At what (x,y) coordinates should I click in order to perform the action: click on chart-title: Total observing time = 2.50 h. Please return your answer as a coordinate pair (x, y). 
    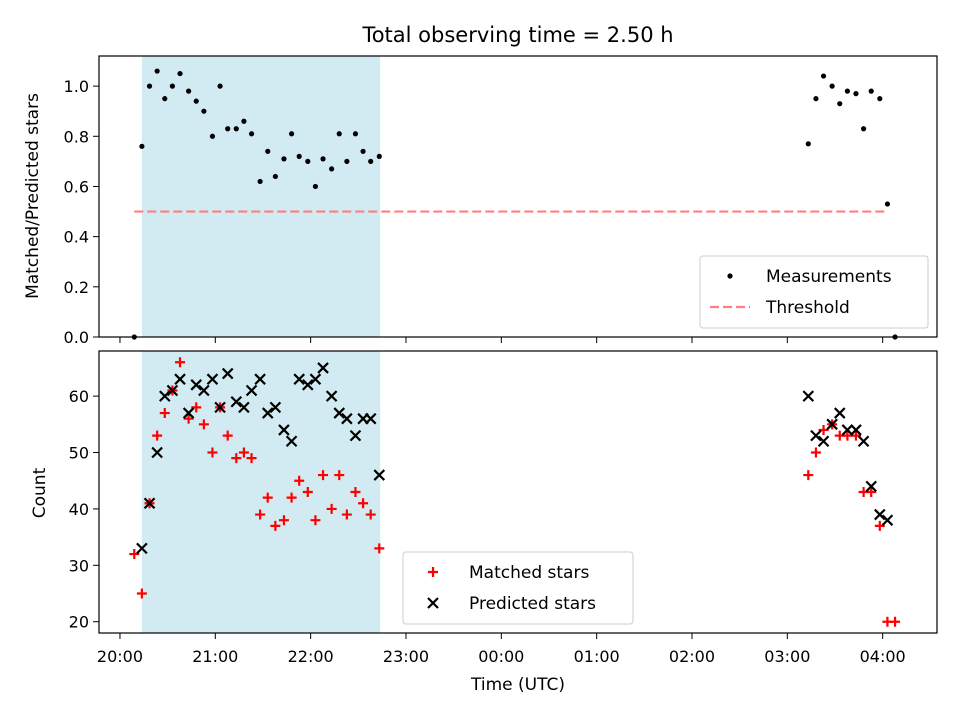
    Looking at the image, I should click on (517, 35).